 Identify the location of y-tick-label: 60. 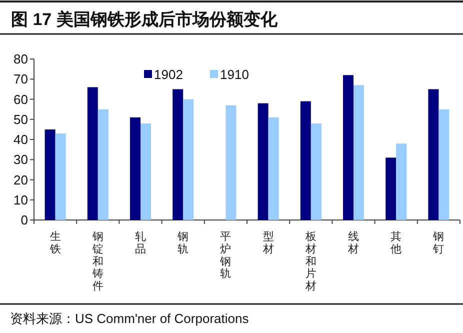
(21, 99).